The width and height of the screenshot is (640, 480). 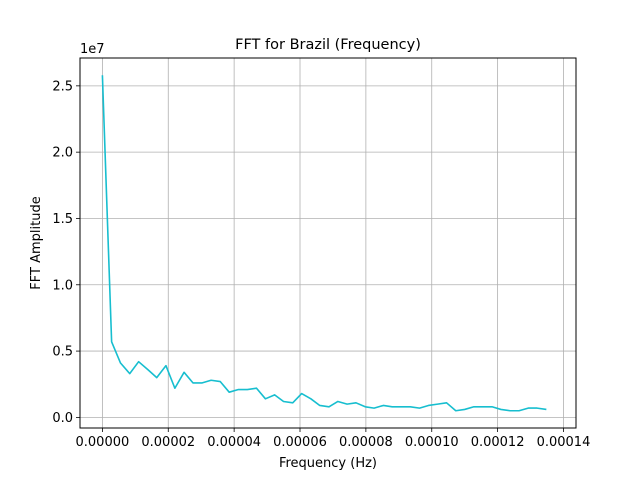 What do you see at coordinates (328, 45) in the screenshot?
I see `chart-title: FFT for Brazil (Frequency)` at bounding box center [328, 45].